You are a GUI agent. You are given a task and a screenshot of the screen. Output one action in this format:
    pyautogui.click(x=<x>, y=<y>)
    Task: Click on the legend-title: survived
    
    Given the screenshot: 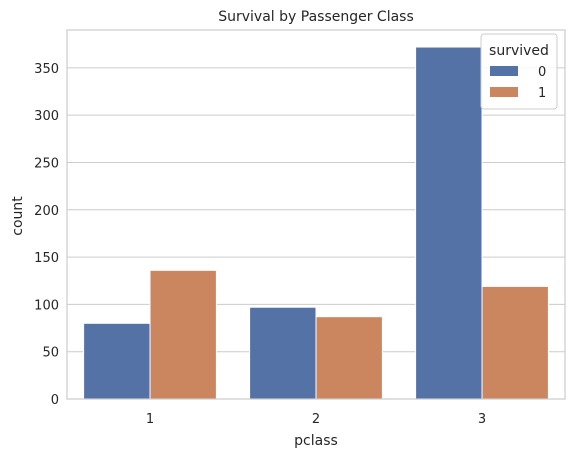 What is the action you would take?
    pyautogui.click(x=519, y=51)
    